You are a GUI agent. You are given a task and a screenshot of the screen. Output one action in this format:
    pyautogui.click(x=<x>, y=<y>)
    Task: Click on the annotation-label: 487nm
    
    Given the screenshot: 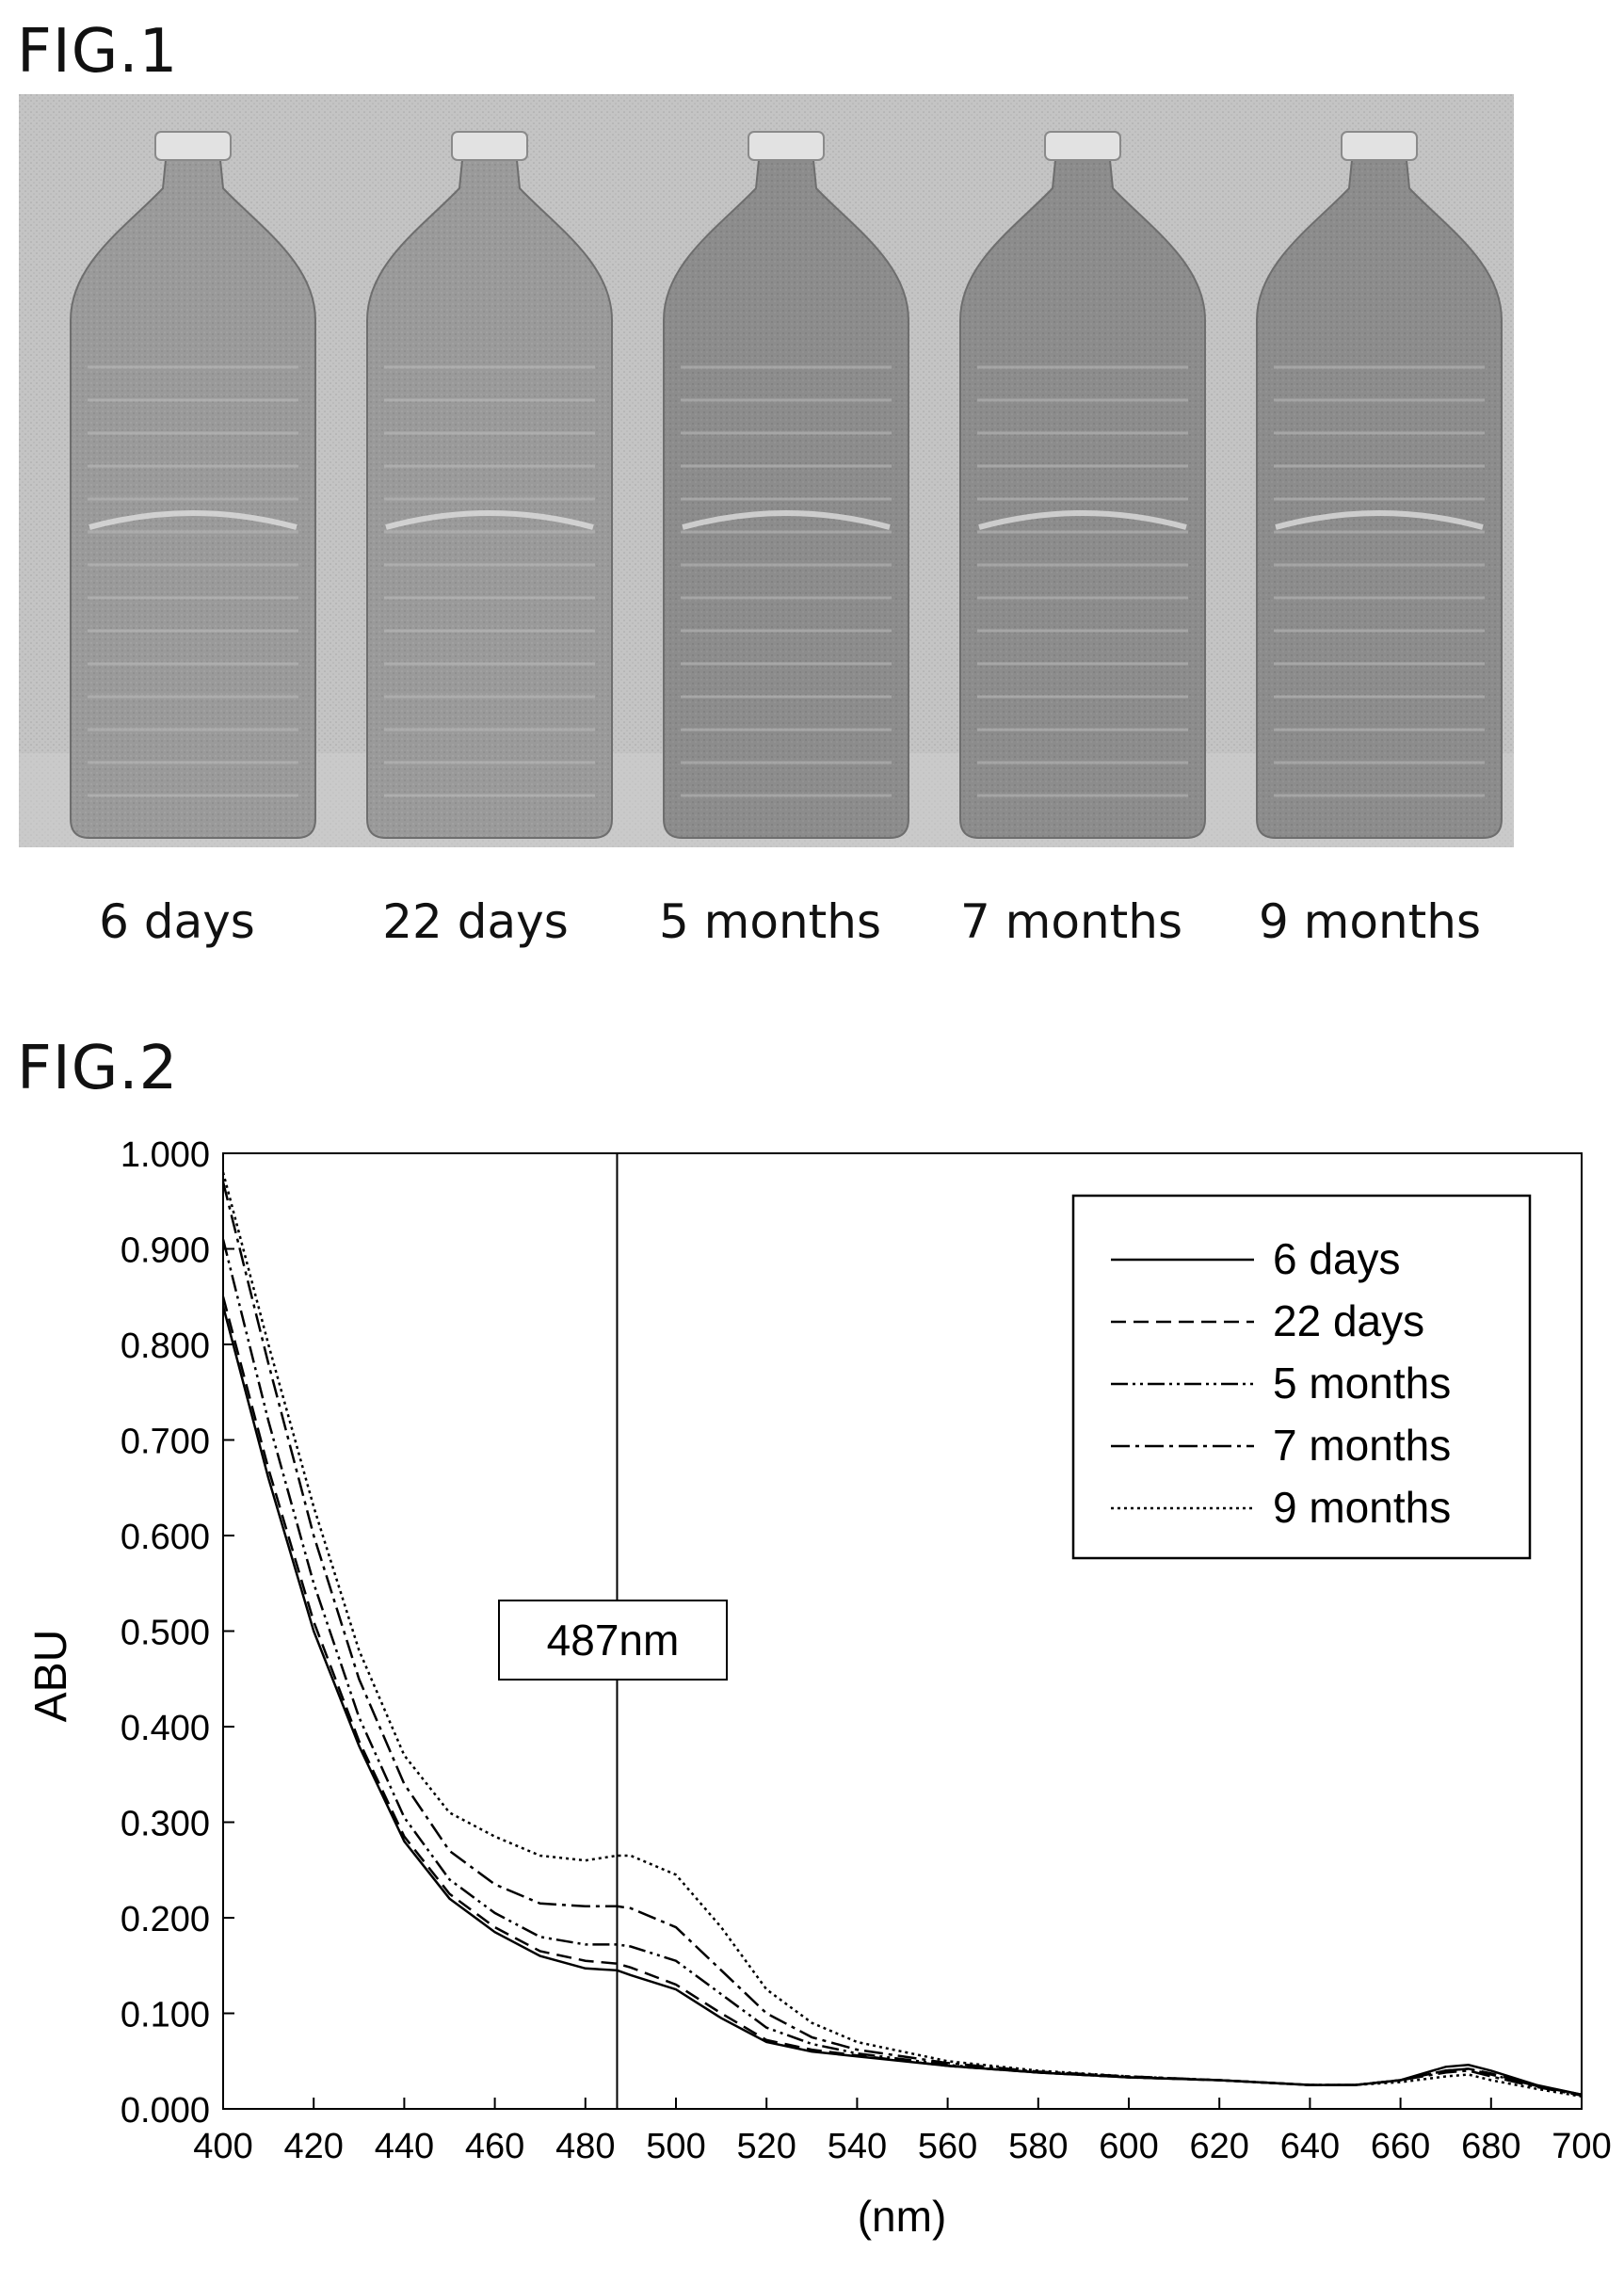 What is the action you would take?
    pyautogui.click(x=613, y=1641)
    